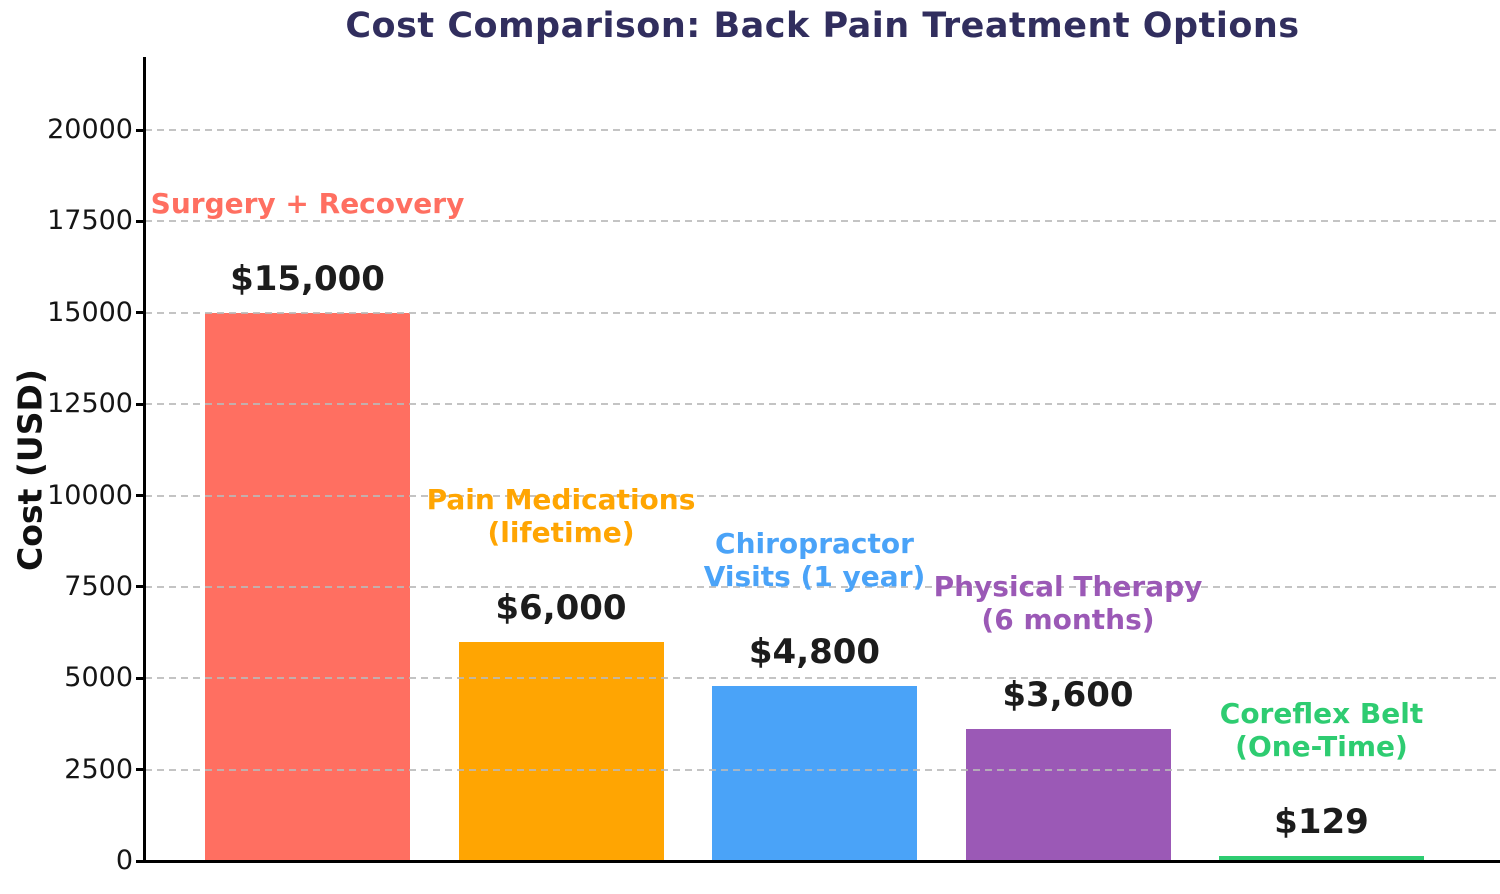 The image size is (1500, 894). What do you see at coordinates (1068, 603) in the screenshot?
I see `category-label-physical-therapy: Physical Therapy (6 months)` at bounding box center [1068, 603].